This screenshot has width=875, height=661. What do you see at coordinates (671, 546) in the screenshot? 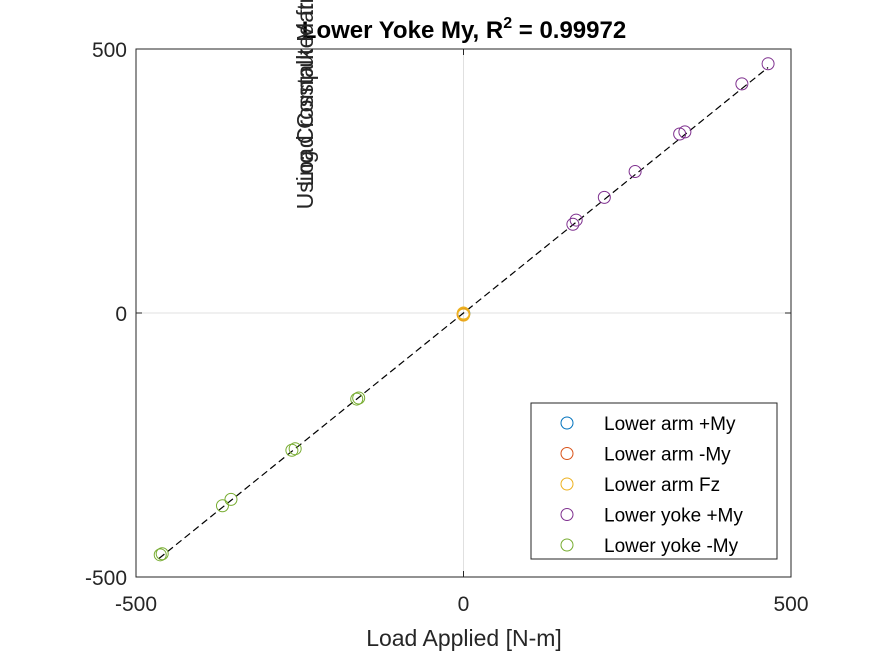
I see `legend-label: Lower yoke -My` at bounding box center [671, 546].